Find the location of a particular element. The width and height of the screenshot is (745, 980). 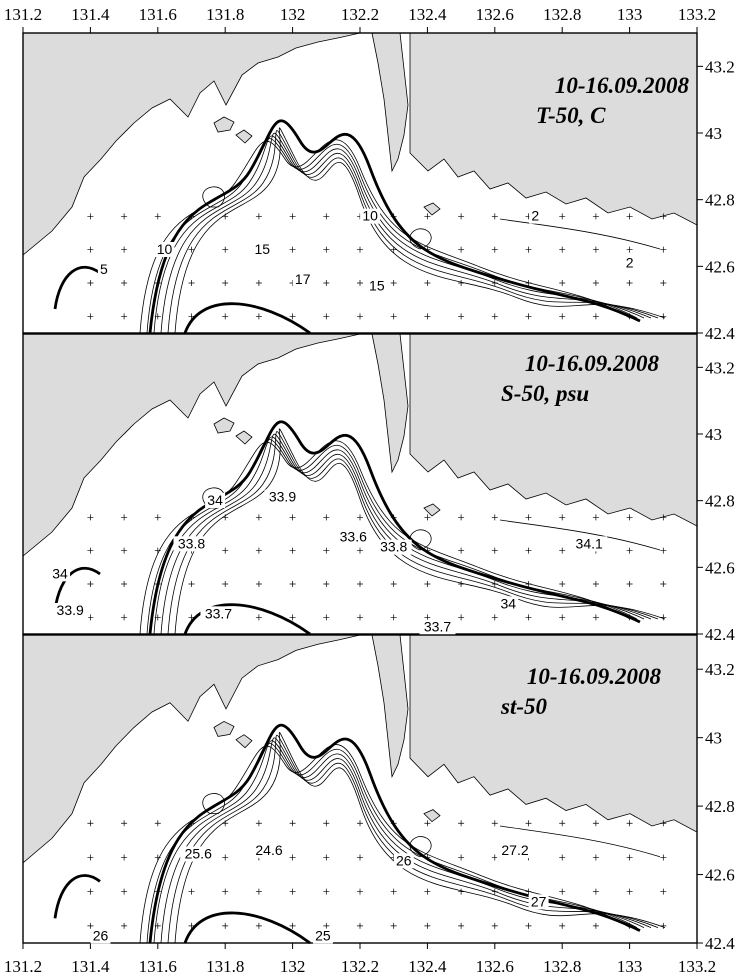

latitude-tick-label: 43 is located at coordinates (713, 434).